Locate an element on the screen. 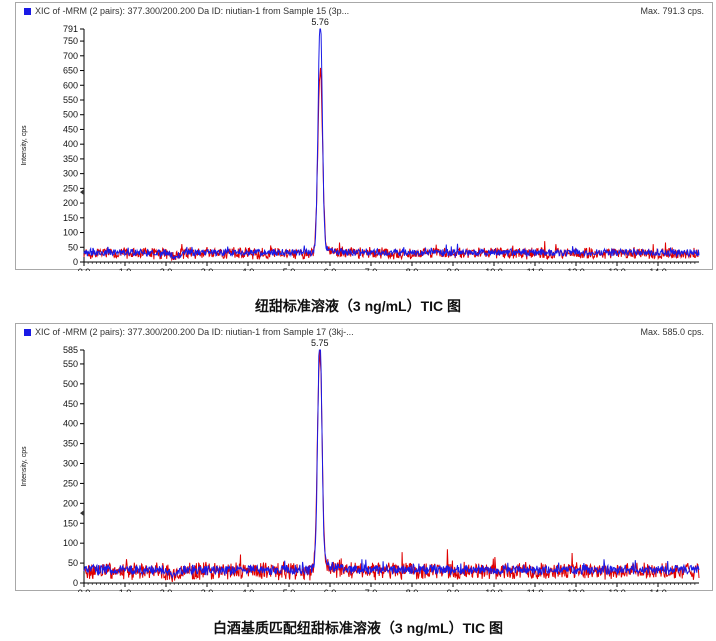  max-intensity-label: Max. 791.3 cps. is located at coordinates (672, 11).